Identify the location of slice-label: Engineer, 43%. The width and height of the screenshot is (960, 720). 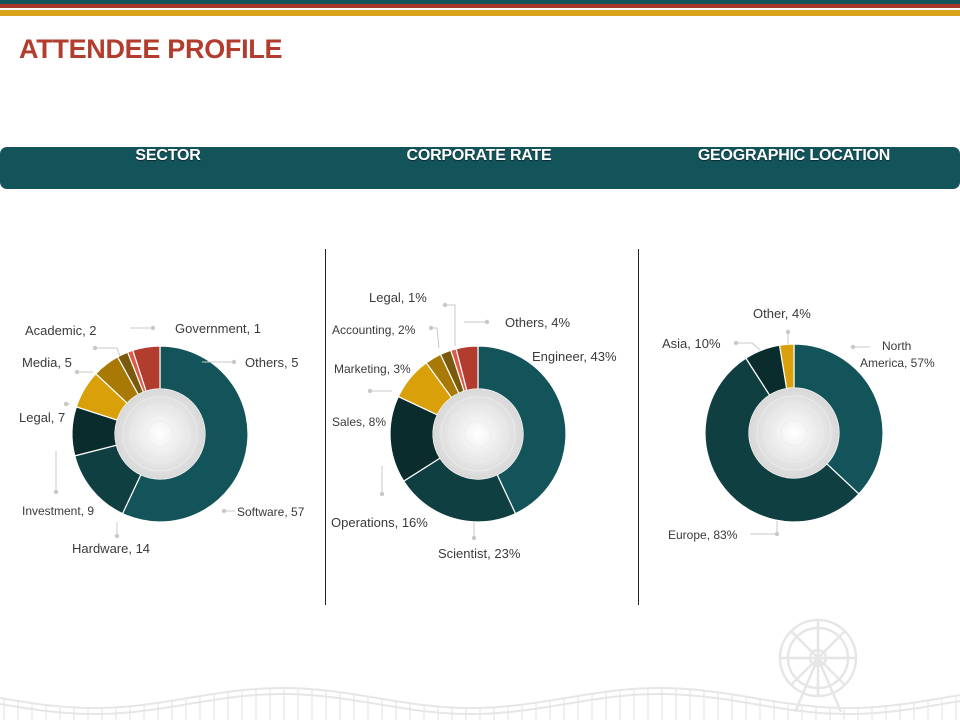
(574, 356).